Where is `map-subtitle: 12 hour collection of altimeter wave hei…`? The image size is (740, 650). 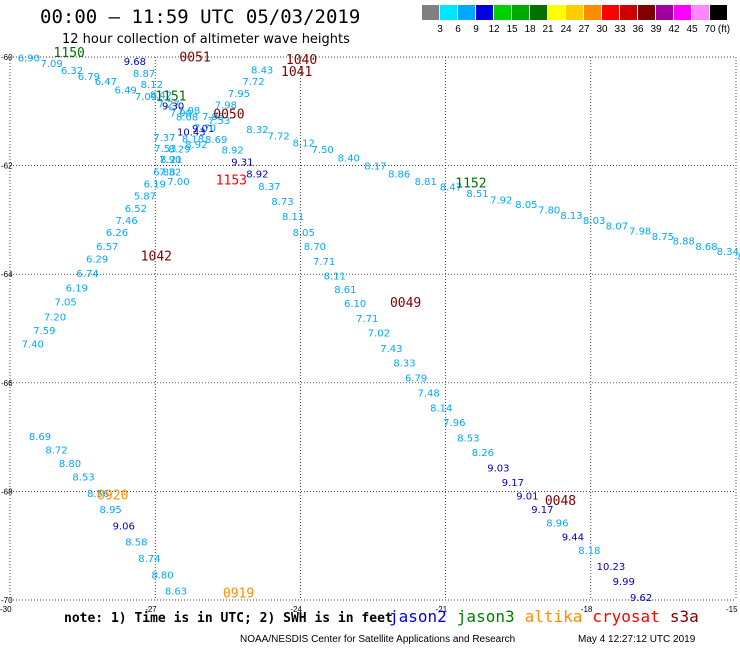 map-subtitle: 12 hour collection of altimeter wave hei… is located at coordinates (206, 39).